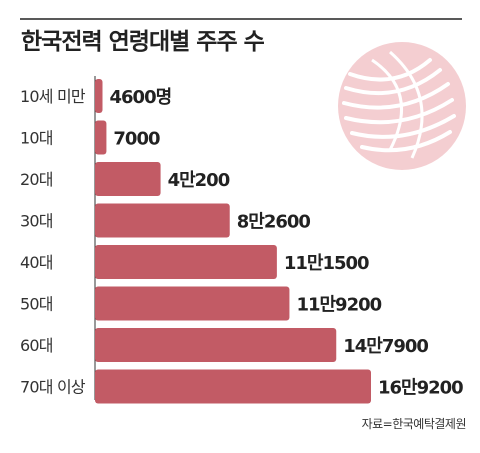 The width and height of the screenshot is (480, 453). Describe the element at coordinates (36, 138) in the screenshot. I see `category-label: 10대` at that location.